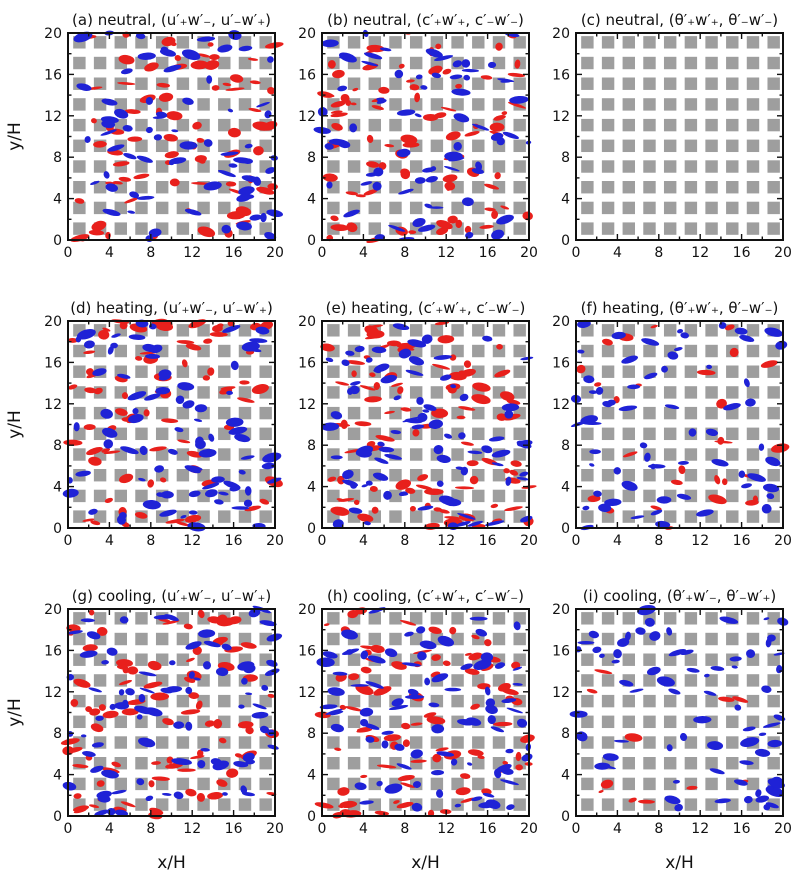  What do you see at coordinates (561, 651) in the screenshot?
I see `y-tick-label: 16` at bounding box center [561, 651].